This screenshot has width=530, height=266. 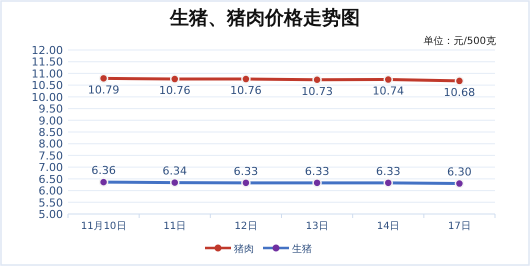 What do you see at coordinates (264, 18) in the screenshot?
I see `chart-title: 生猪、猪肉价格走势图` at bounding box center [264, 18].